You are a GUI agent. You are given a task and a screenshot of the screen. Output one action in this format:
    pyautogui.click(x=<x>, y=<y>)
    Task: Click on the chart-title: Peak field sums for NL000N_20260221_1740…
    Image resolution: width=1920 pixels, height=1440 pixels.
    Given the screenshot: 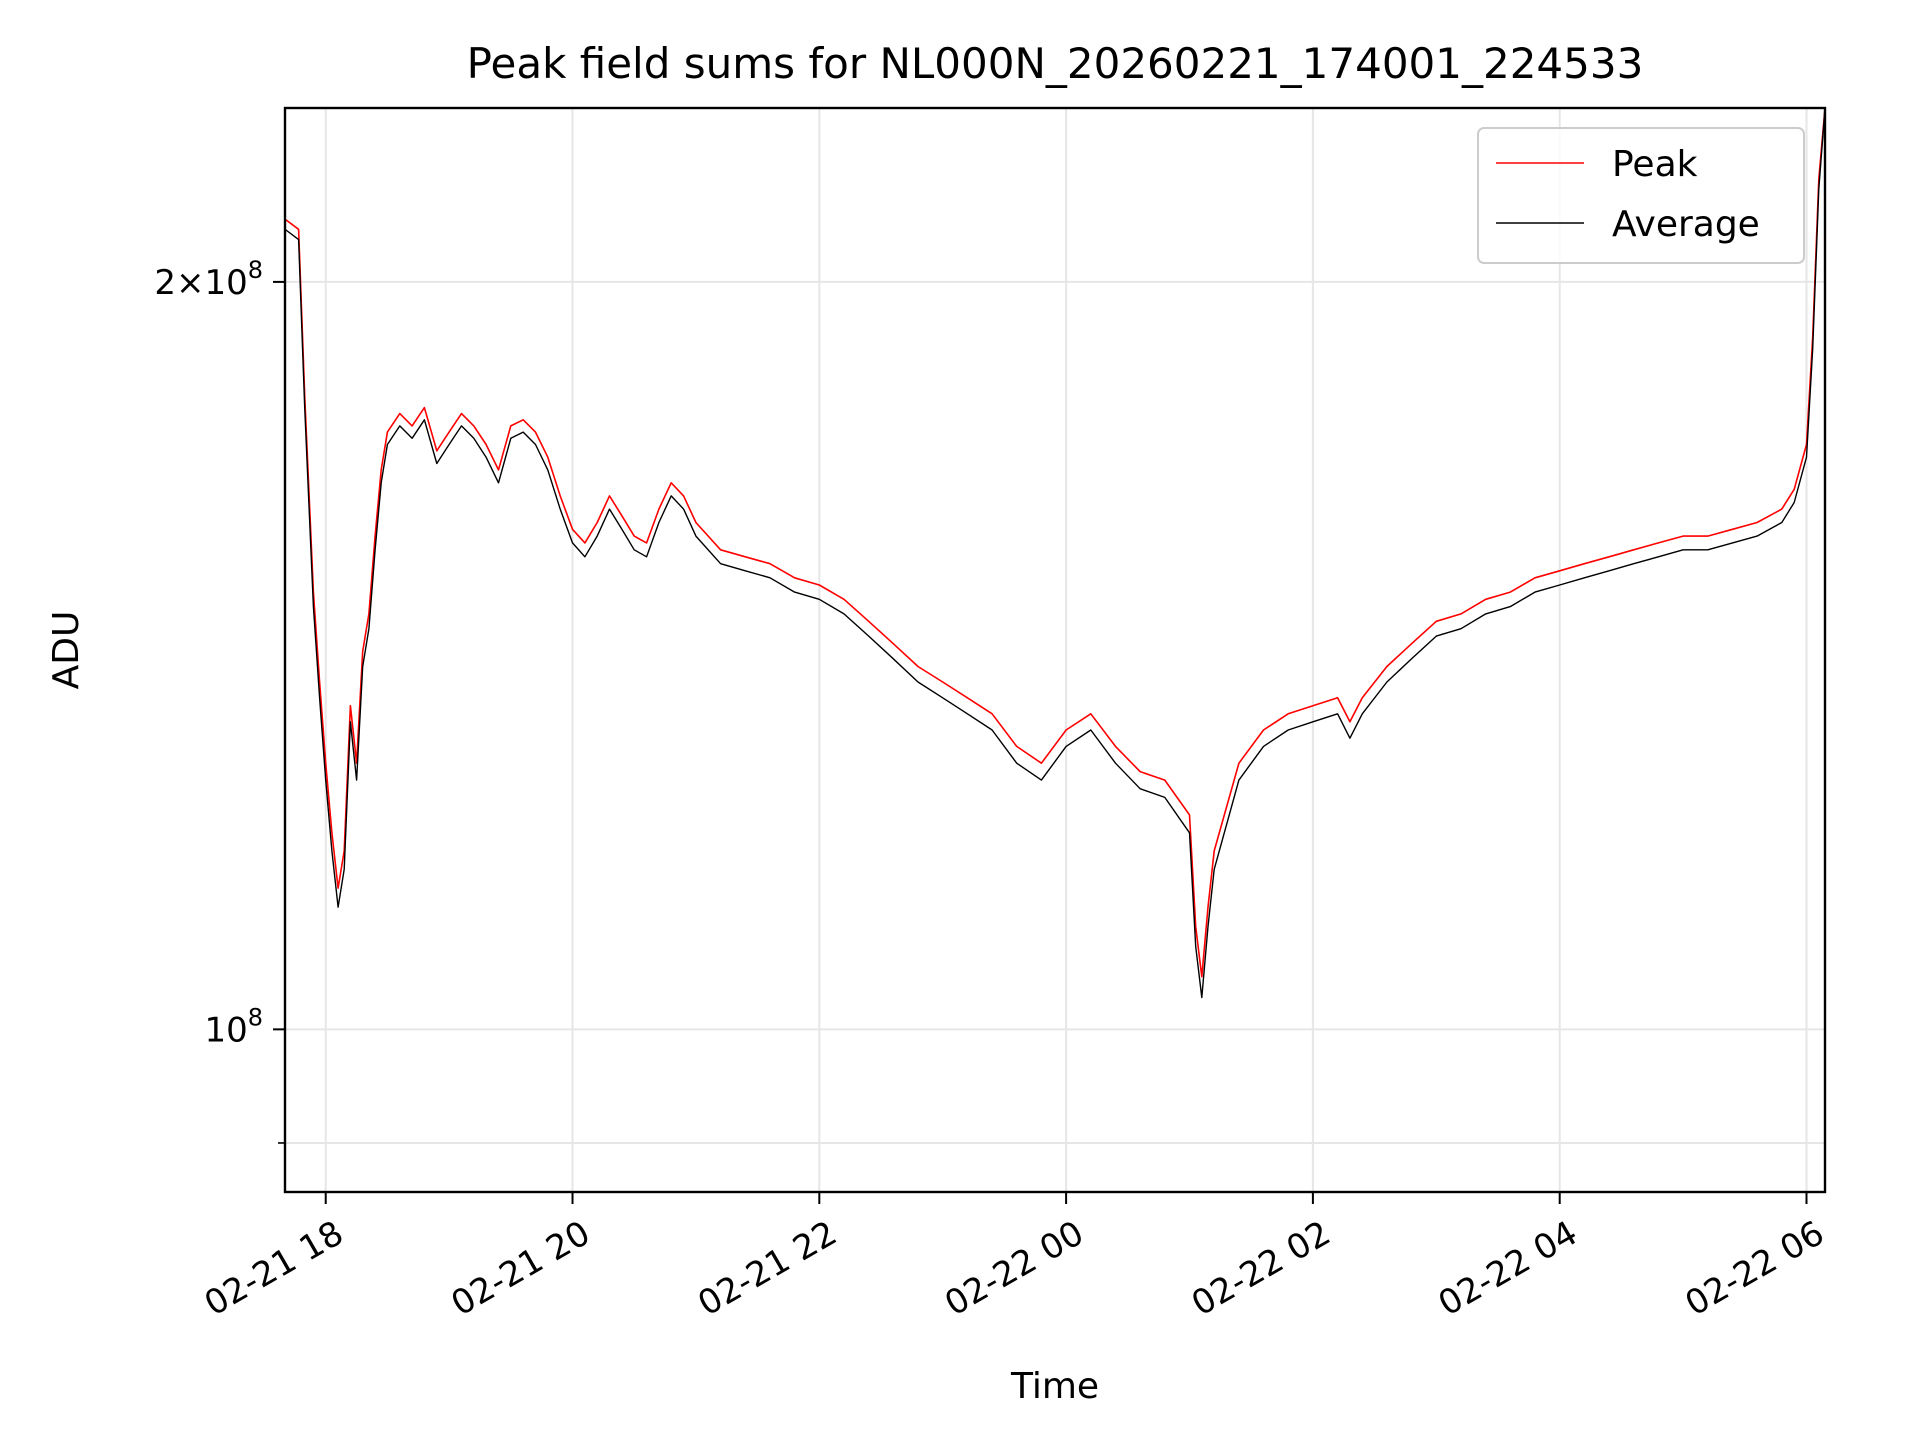 What is the action you would take?
    pyautogui.click(x=1055, y=63)
    